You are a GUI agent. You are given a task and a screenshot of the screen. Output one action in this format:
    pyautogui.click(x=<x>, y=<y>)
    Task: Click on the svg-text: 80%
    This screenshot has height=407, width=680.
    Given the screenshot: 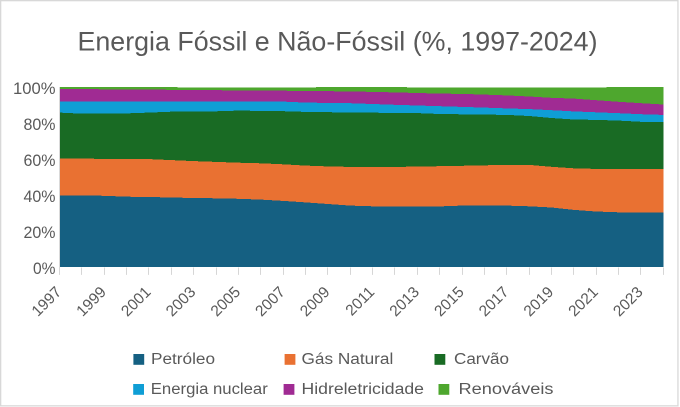 What is the action you would take?
    pyautogui.click(x=40, y=124)
    